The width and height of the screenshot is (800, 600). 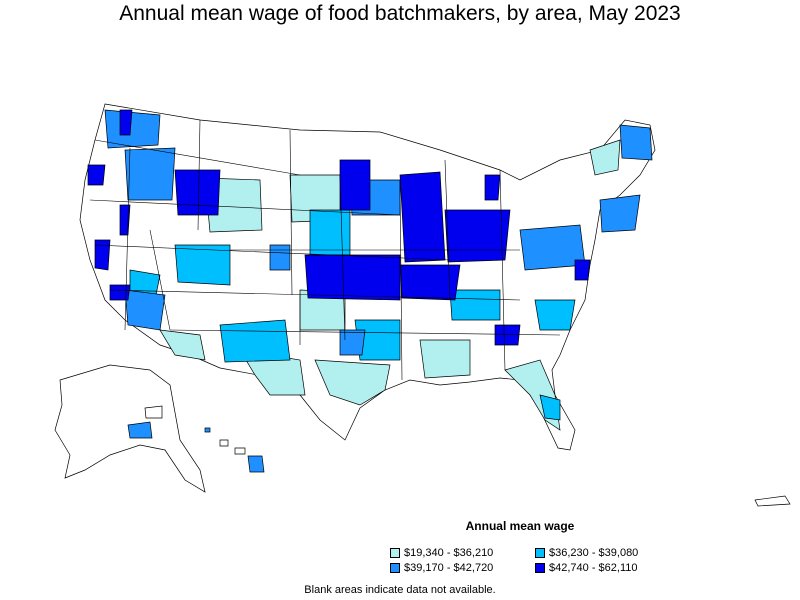 What do you see at coordinates (520, 526) in the screenshot?
I see `legend-title: Annual mean wage` at bounding box center [520, 526].